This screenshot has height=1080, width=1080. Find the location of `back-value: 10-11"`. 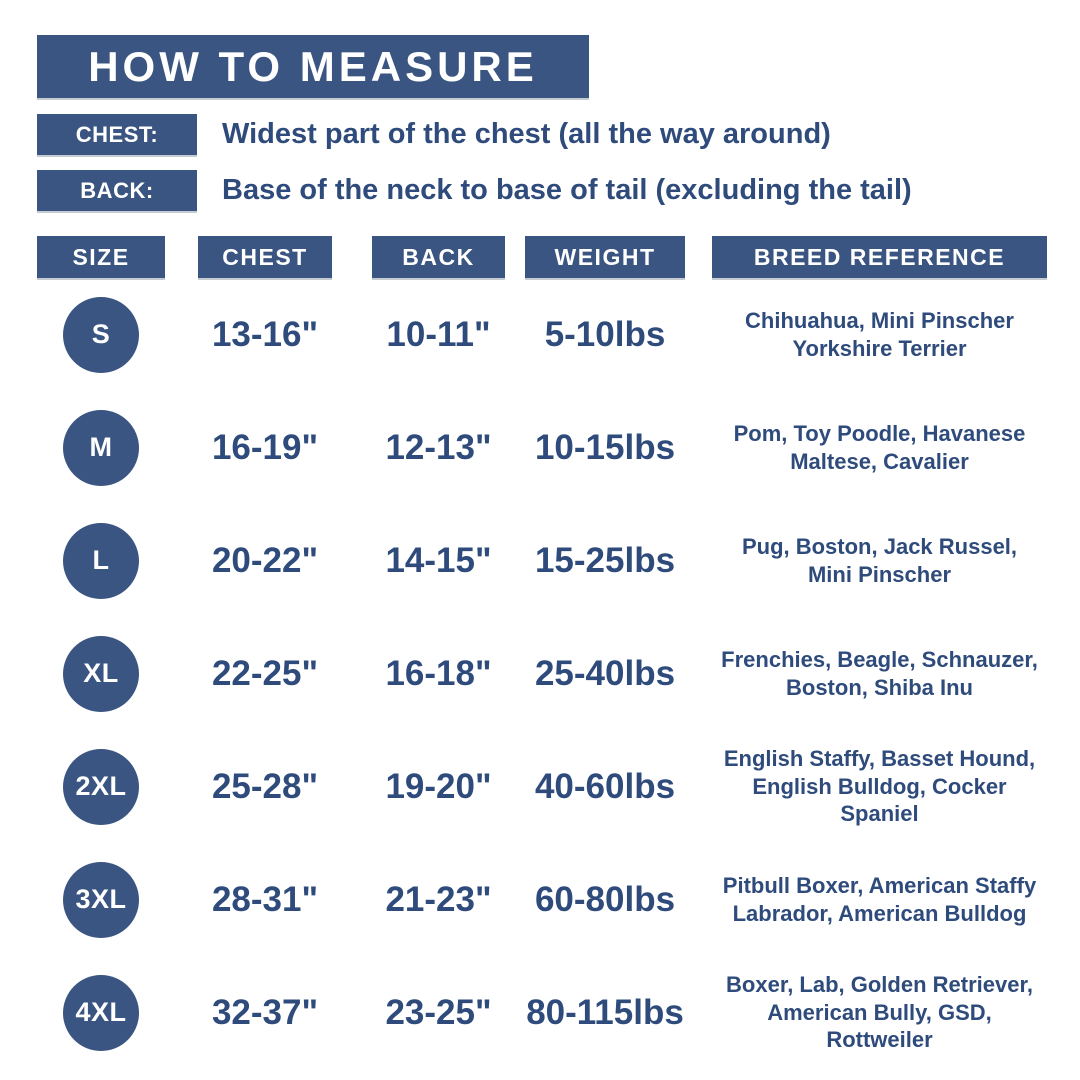

back-value: 10-11" is located at coordinates (438, 334).